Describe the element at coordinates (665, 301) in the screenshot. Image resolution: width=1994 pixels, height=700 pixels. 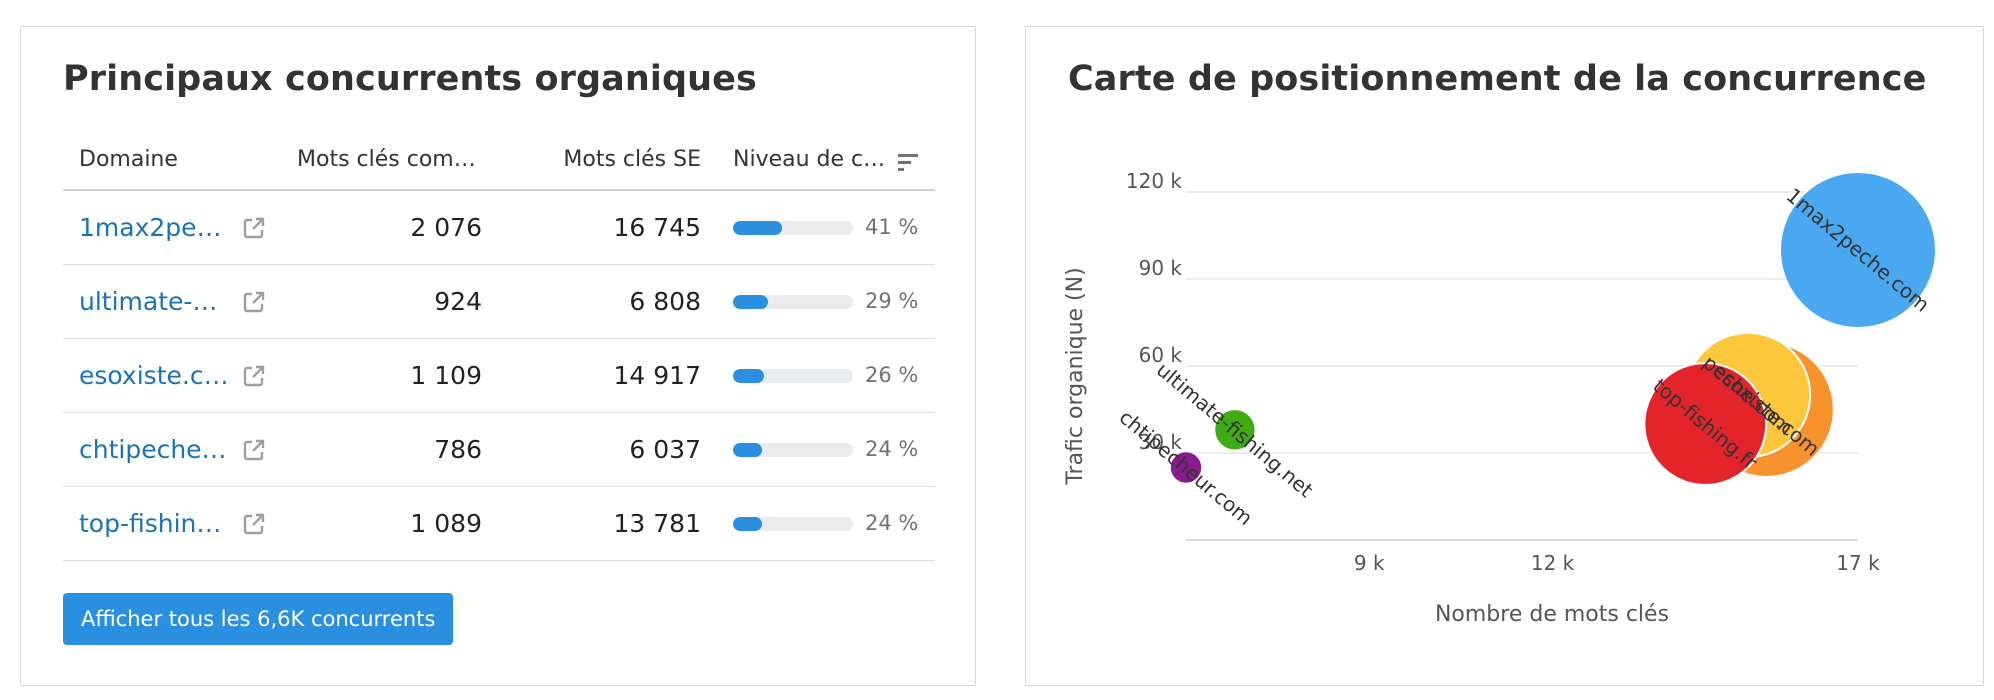
I see `se-keywords-value: 6 808` at that location.